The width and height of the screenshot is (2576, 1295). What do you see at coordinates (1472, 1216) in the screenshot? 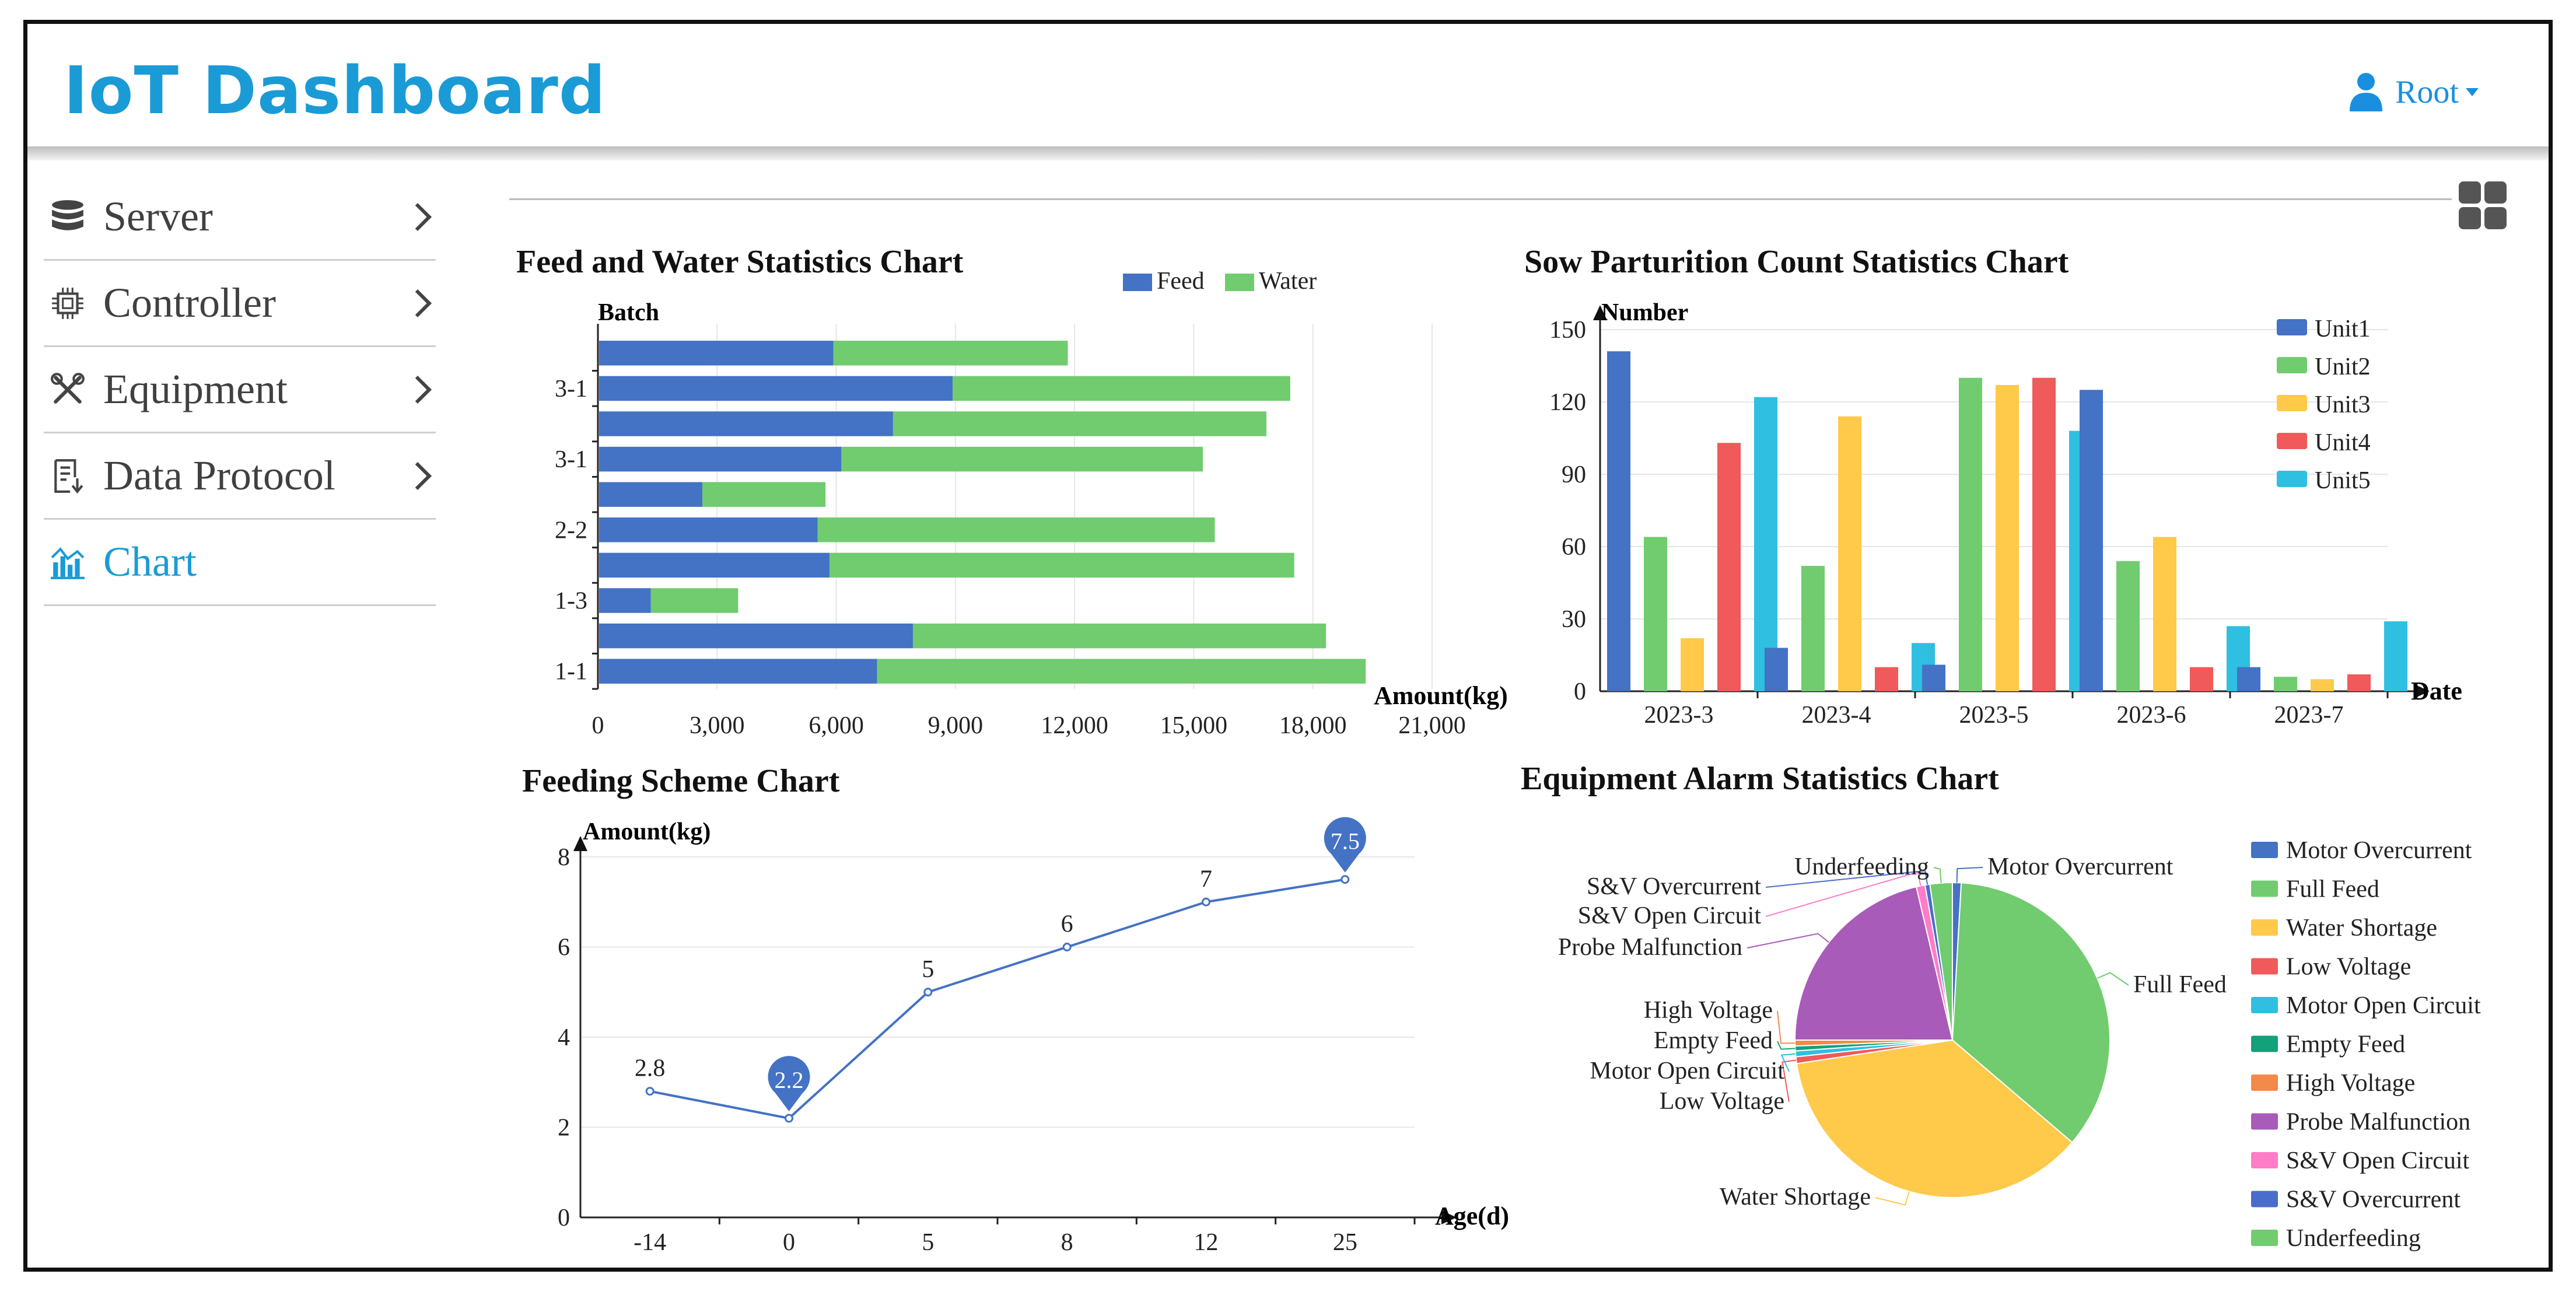
I see `x-axis-label: Age(d)` at bounding box center [1472, 1216].